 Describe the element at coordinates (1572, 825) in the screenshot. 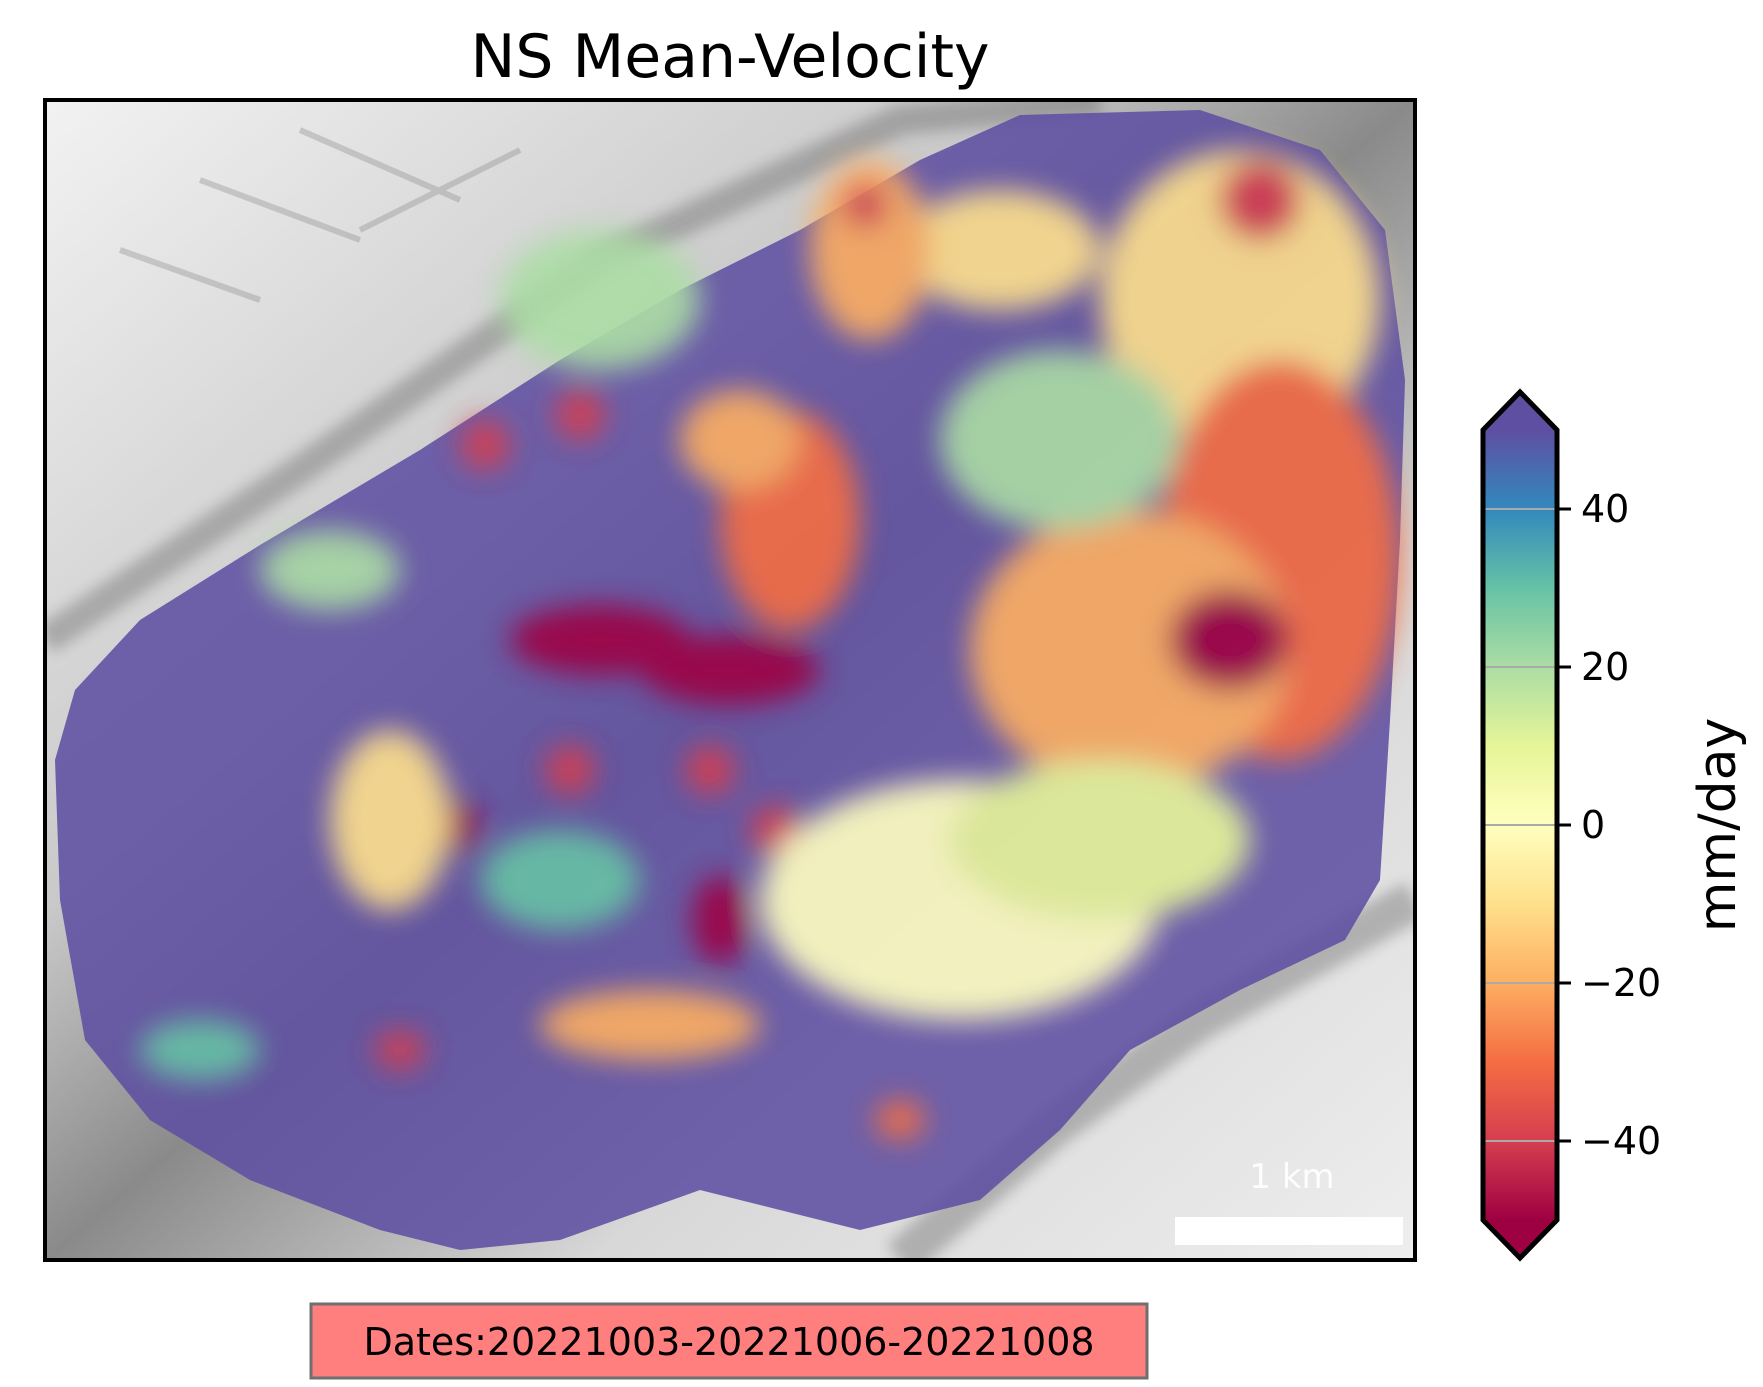

I see `colorbar-ticks: 40 20 0 −20 −40` at that location.